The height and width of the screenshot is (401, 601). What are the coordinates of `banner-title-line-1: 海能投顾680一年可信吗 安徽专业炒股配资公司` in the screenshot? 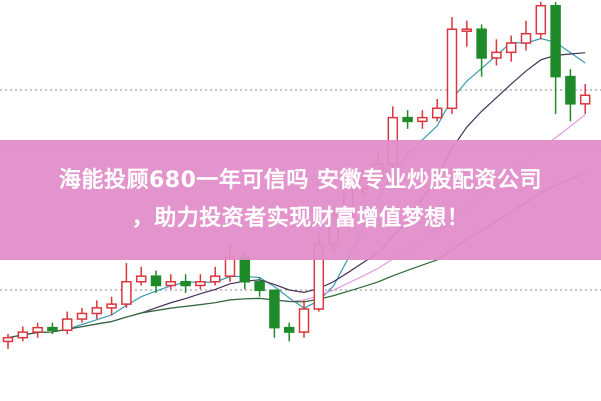 It's located at (300, 180).